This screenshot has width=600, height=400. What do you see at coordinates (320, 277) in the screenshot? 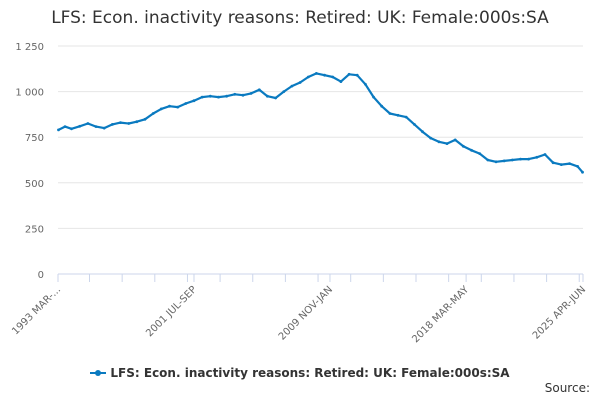
I see `x-axis` at bounding box center [320, 277].